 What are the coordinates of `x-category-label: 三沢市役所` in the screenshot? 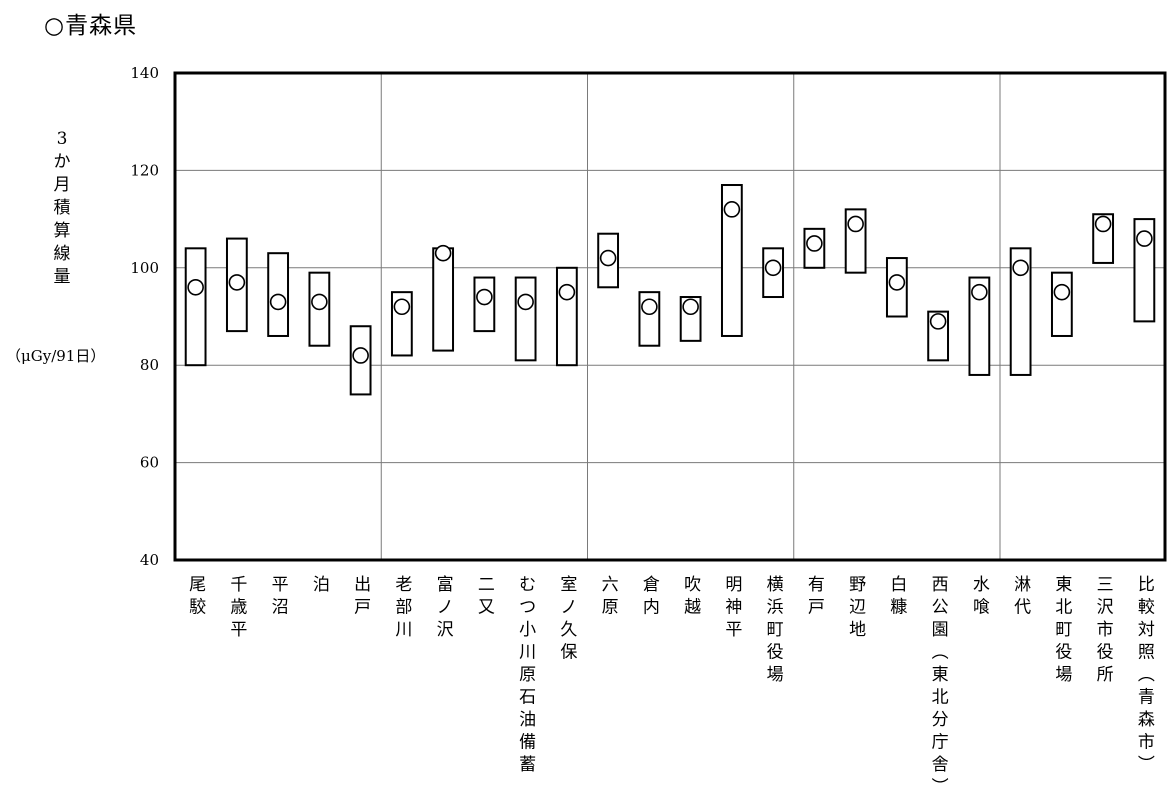 It's located at (1105, 630).